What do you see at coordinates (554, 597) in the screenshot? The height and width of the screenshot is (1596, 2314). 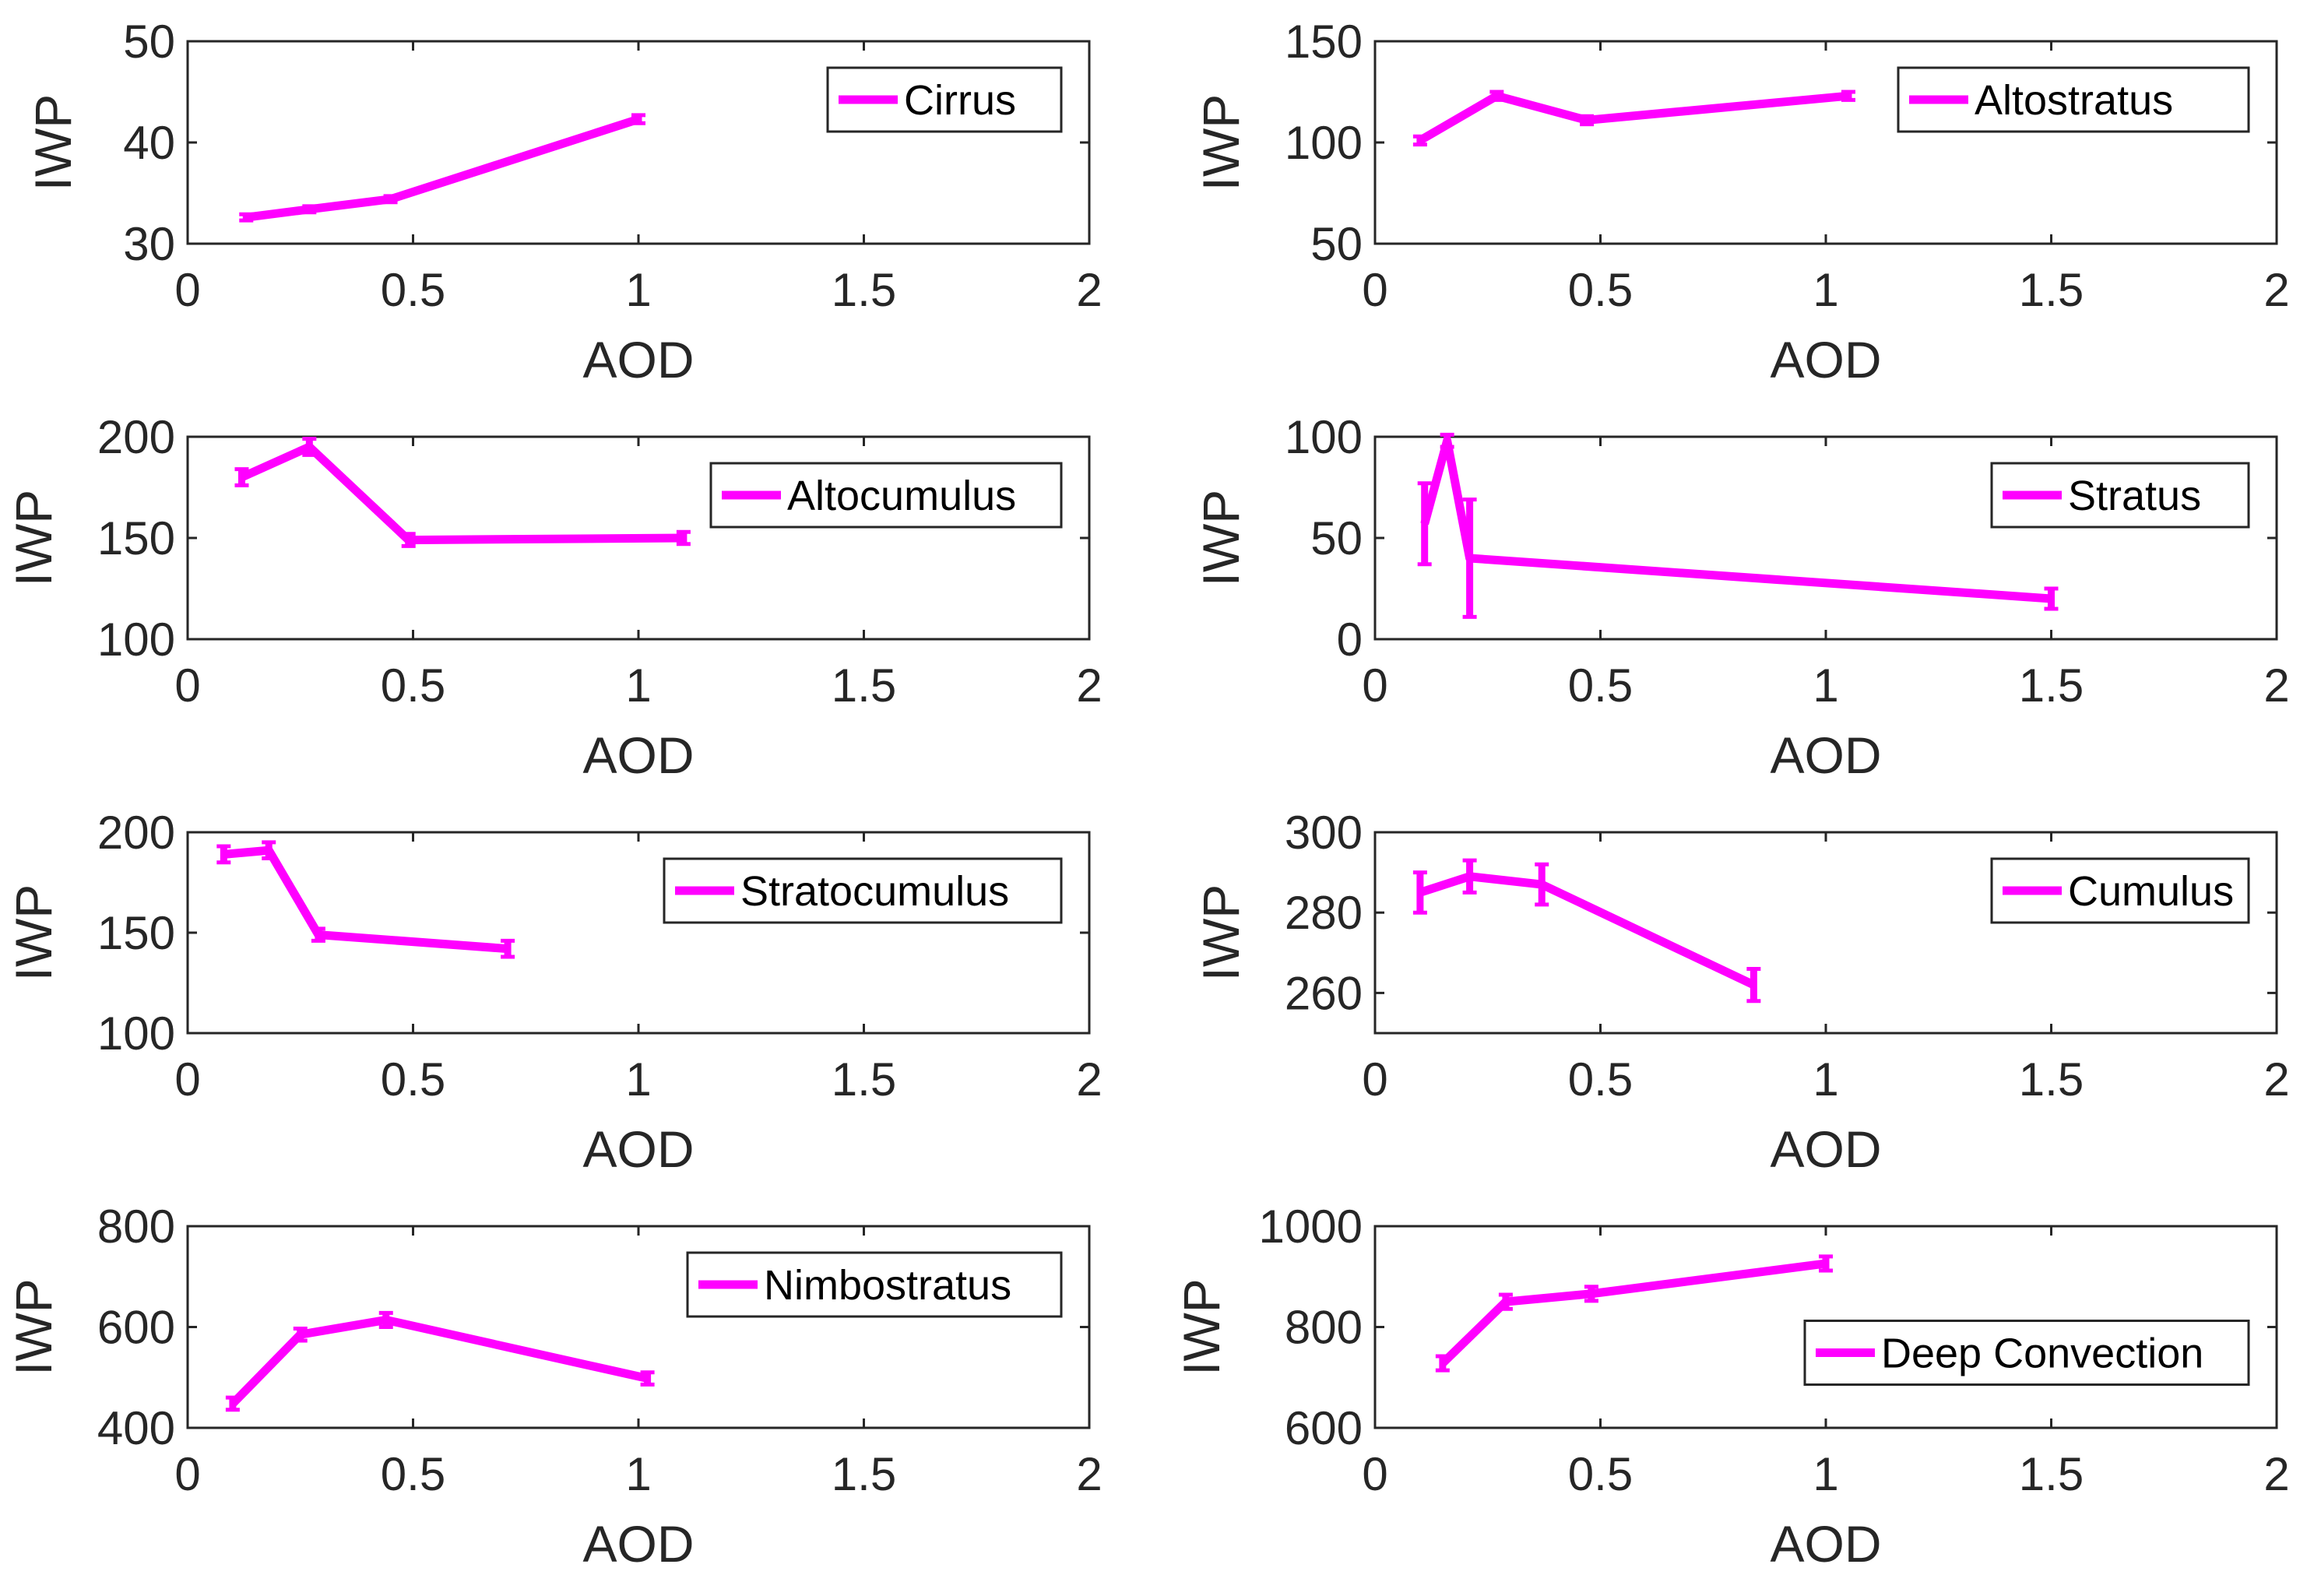 I see `subplot-altocumulus: 0 0.5 1 1.5 2 100 150 200 AOD IWP Altocumulus` at bounding box center [554, 597].